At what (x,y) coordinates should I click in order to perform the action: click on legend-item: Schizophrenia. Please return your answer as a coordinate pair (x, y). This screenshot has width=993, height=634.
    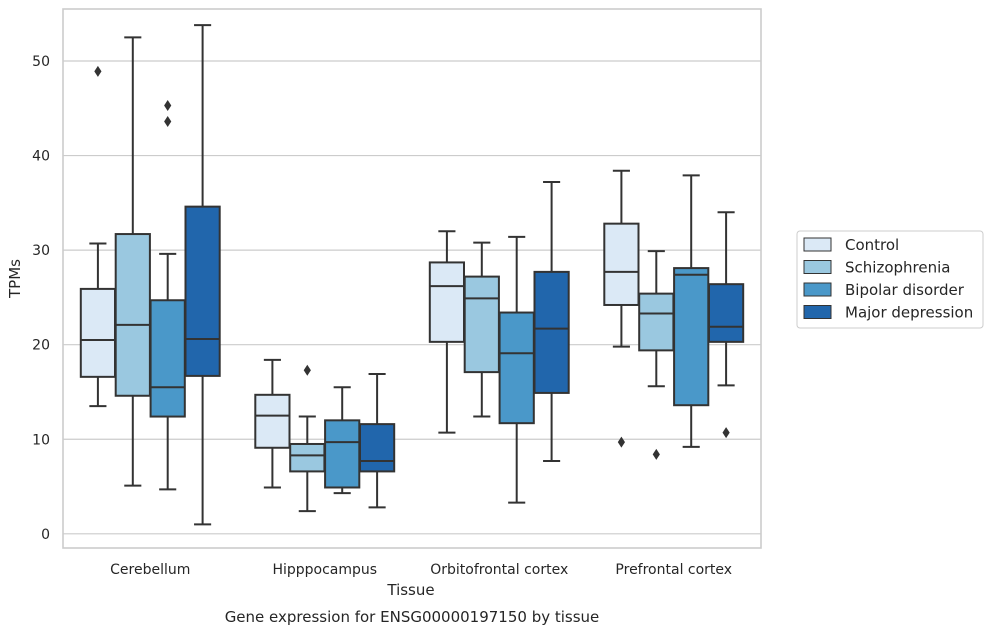
    Looking at the image, I should click on (876, 268).